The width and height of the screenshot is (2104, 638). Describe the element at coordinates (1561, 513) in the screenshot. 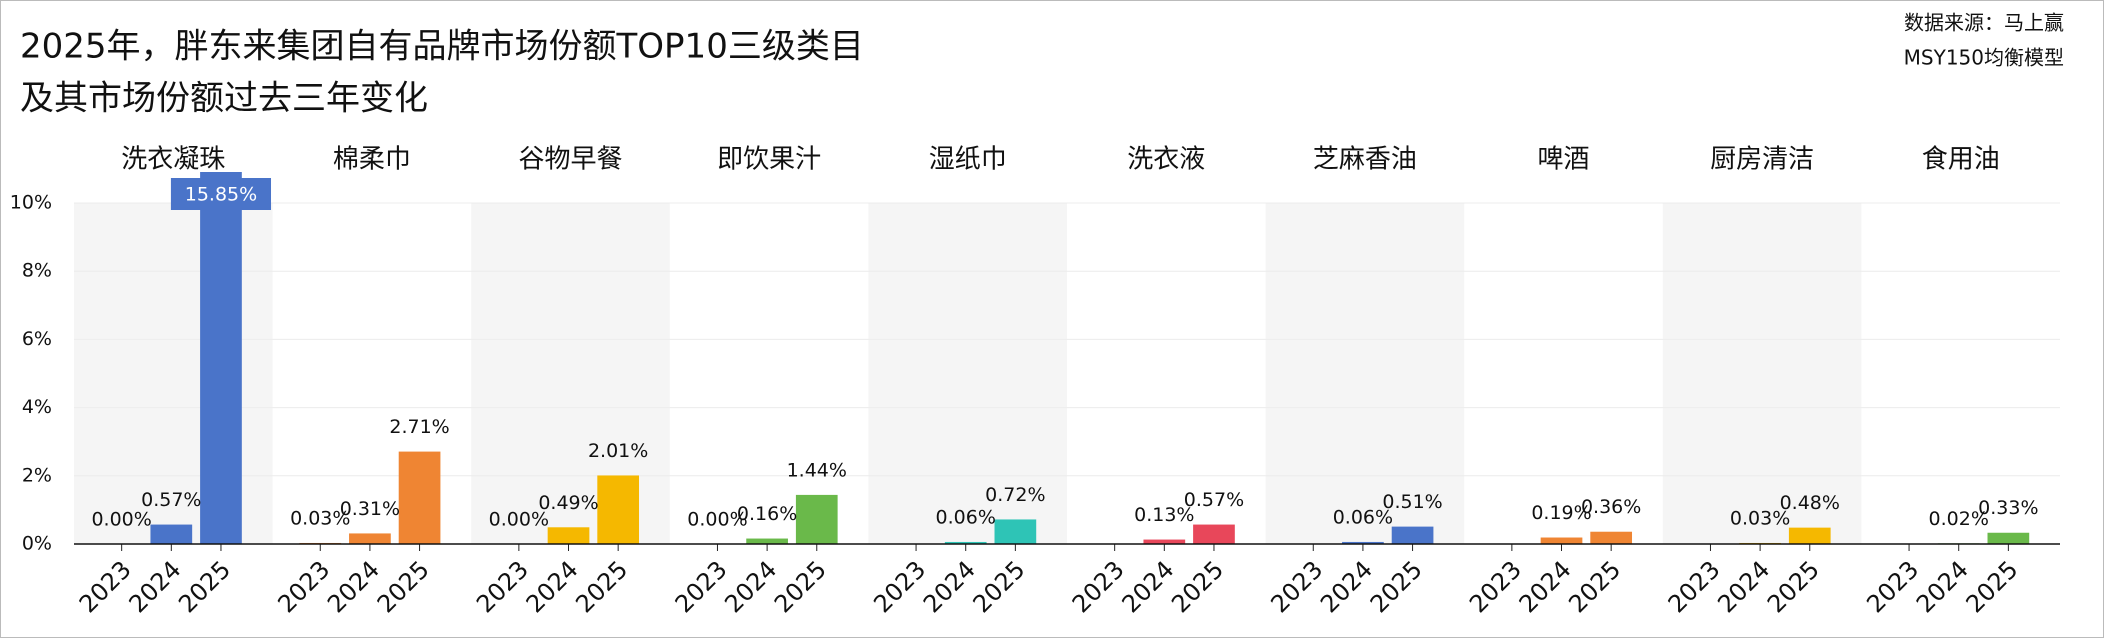

I see `value-label: 0.19%` at that location.